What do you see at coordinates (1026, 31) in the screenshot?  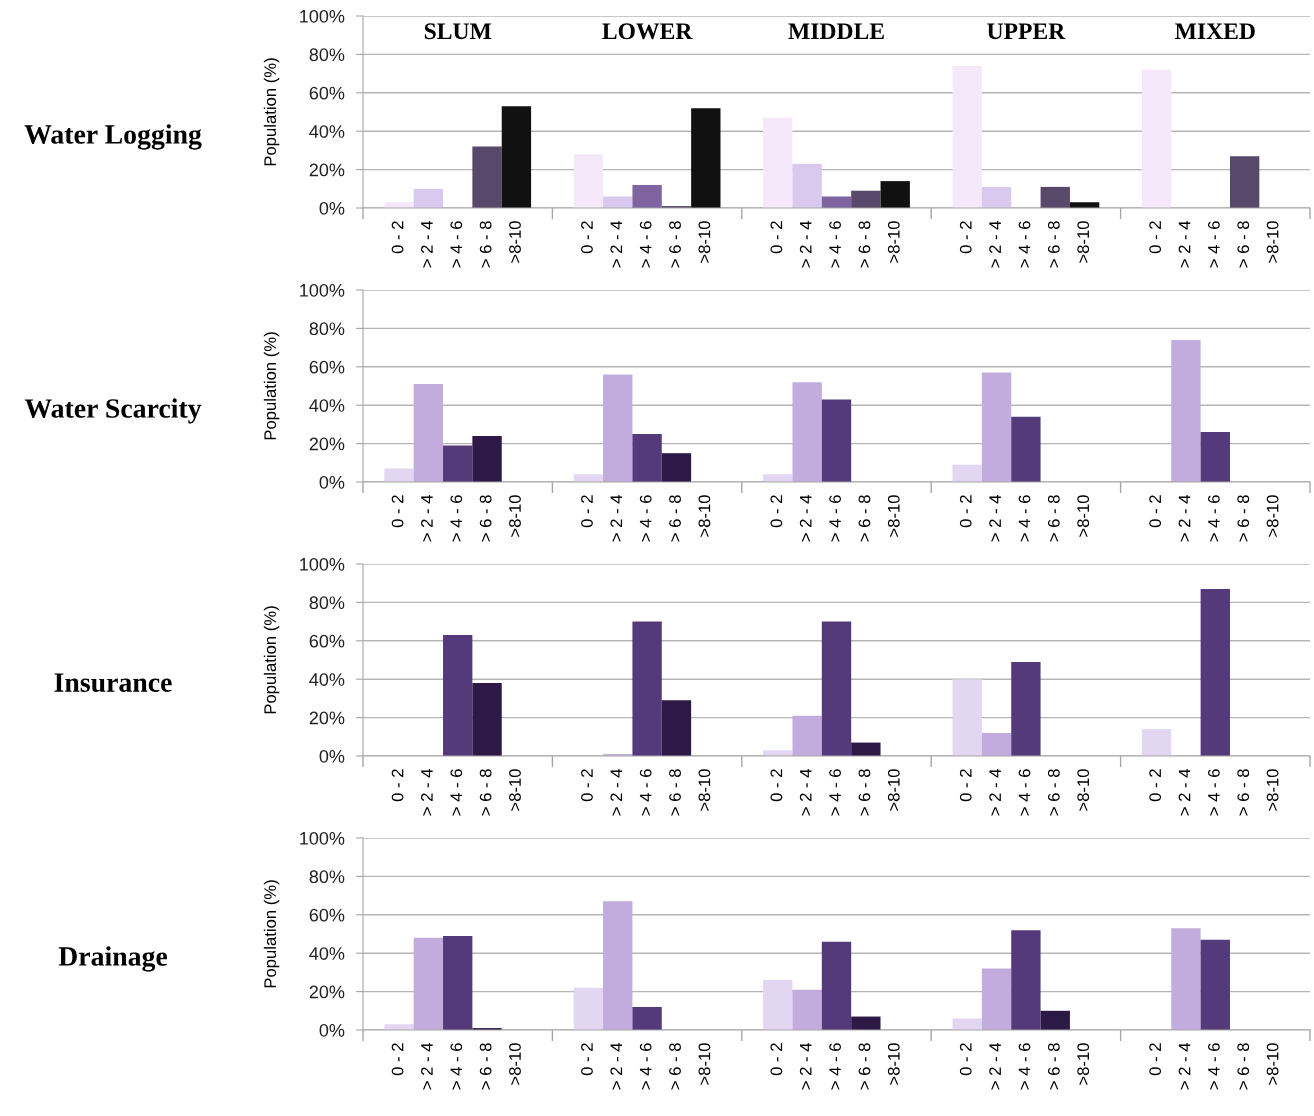 I see `x-tick-label: UPPER` at bounding box center [1026, 31].